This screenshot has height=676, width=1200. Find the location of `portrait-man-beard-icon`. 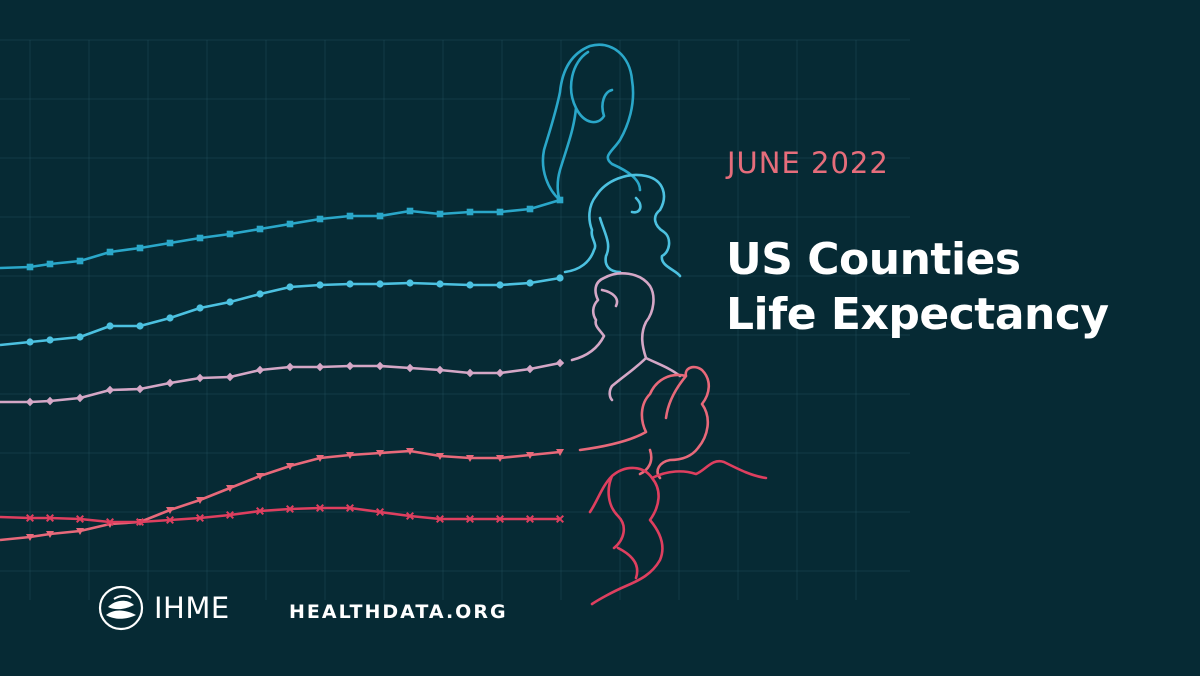

portrait-man-beard-icon is located at coordinates (678, 532).